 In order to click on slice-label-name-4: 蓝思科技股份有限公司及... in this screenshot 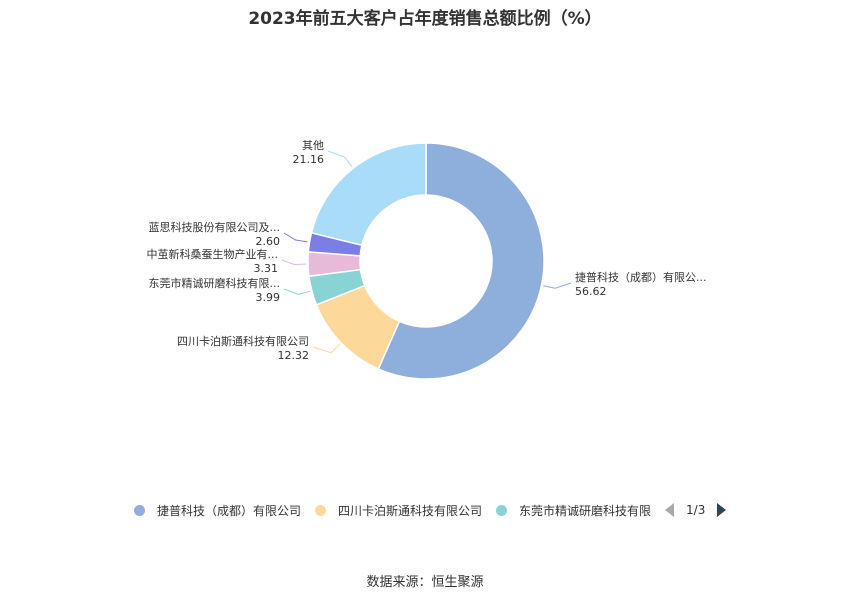, I will do `click(215, 227)`.